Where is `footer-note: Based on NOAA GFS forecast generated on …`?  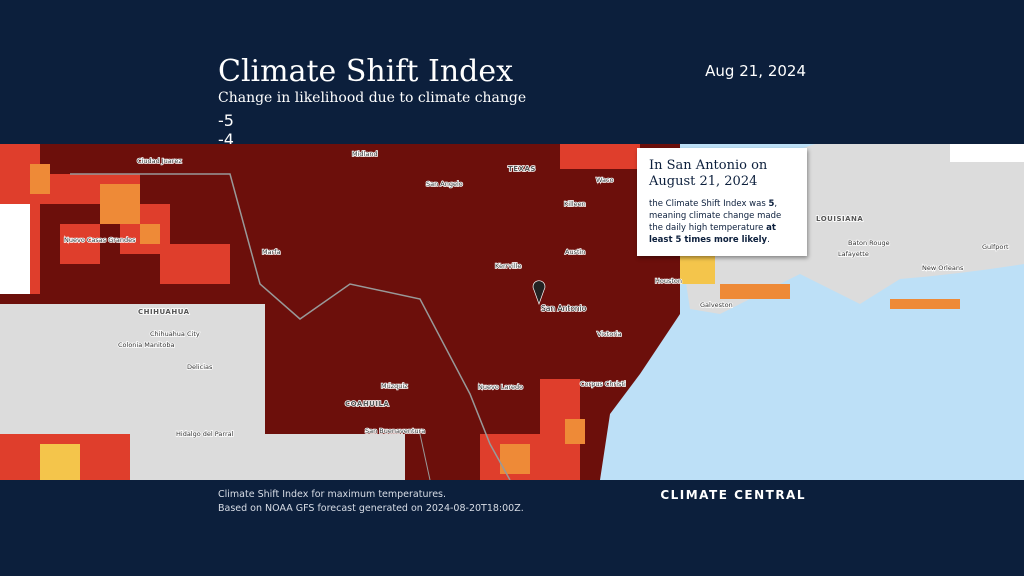 footer-note: Based on NOAA GFS forecast generated on … is located at coordinates (371, 508).